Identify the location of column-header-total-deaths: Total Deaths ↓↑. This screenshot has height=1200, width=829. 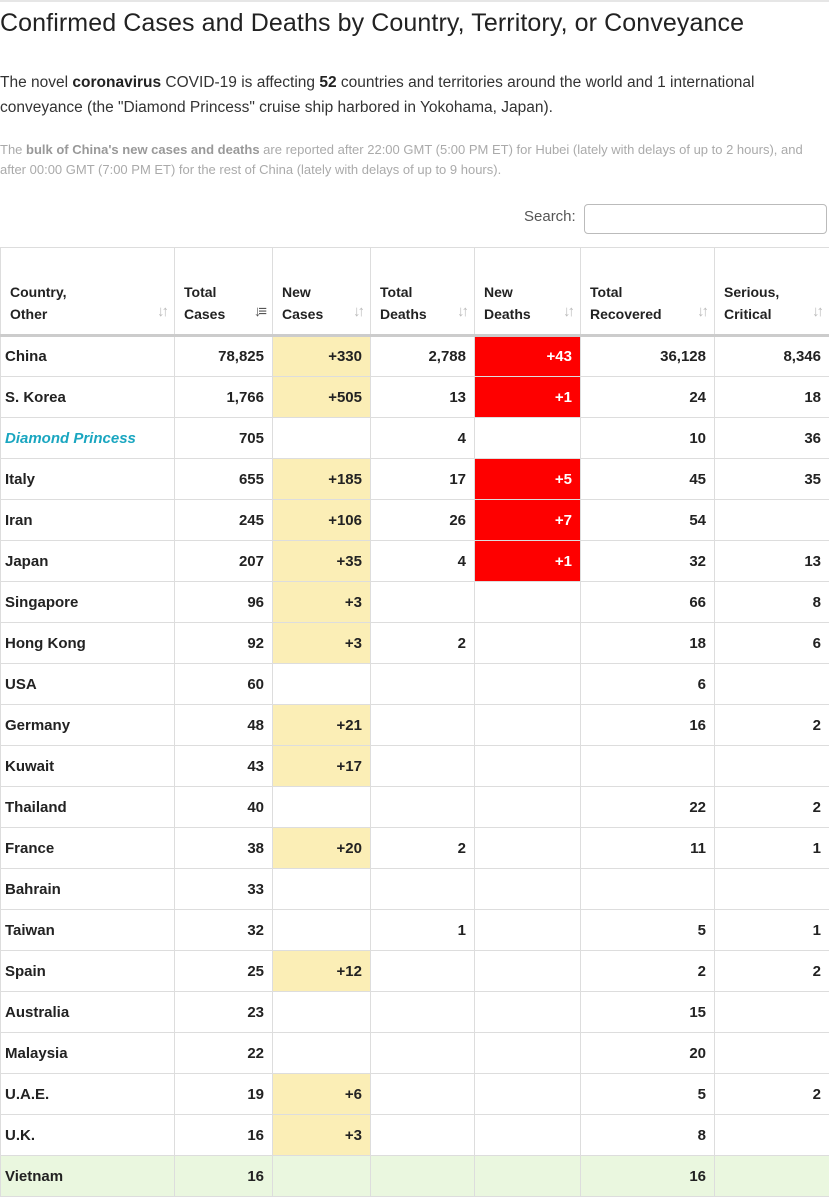
(422, 292).